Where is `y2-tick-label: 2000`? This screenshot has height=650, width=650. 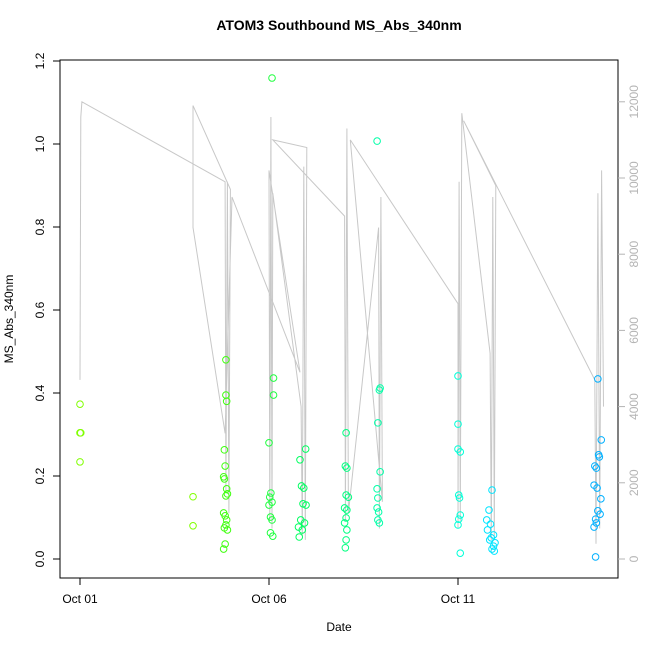 y2-tick-label: 2000 is located at coordinates (634, 482).